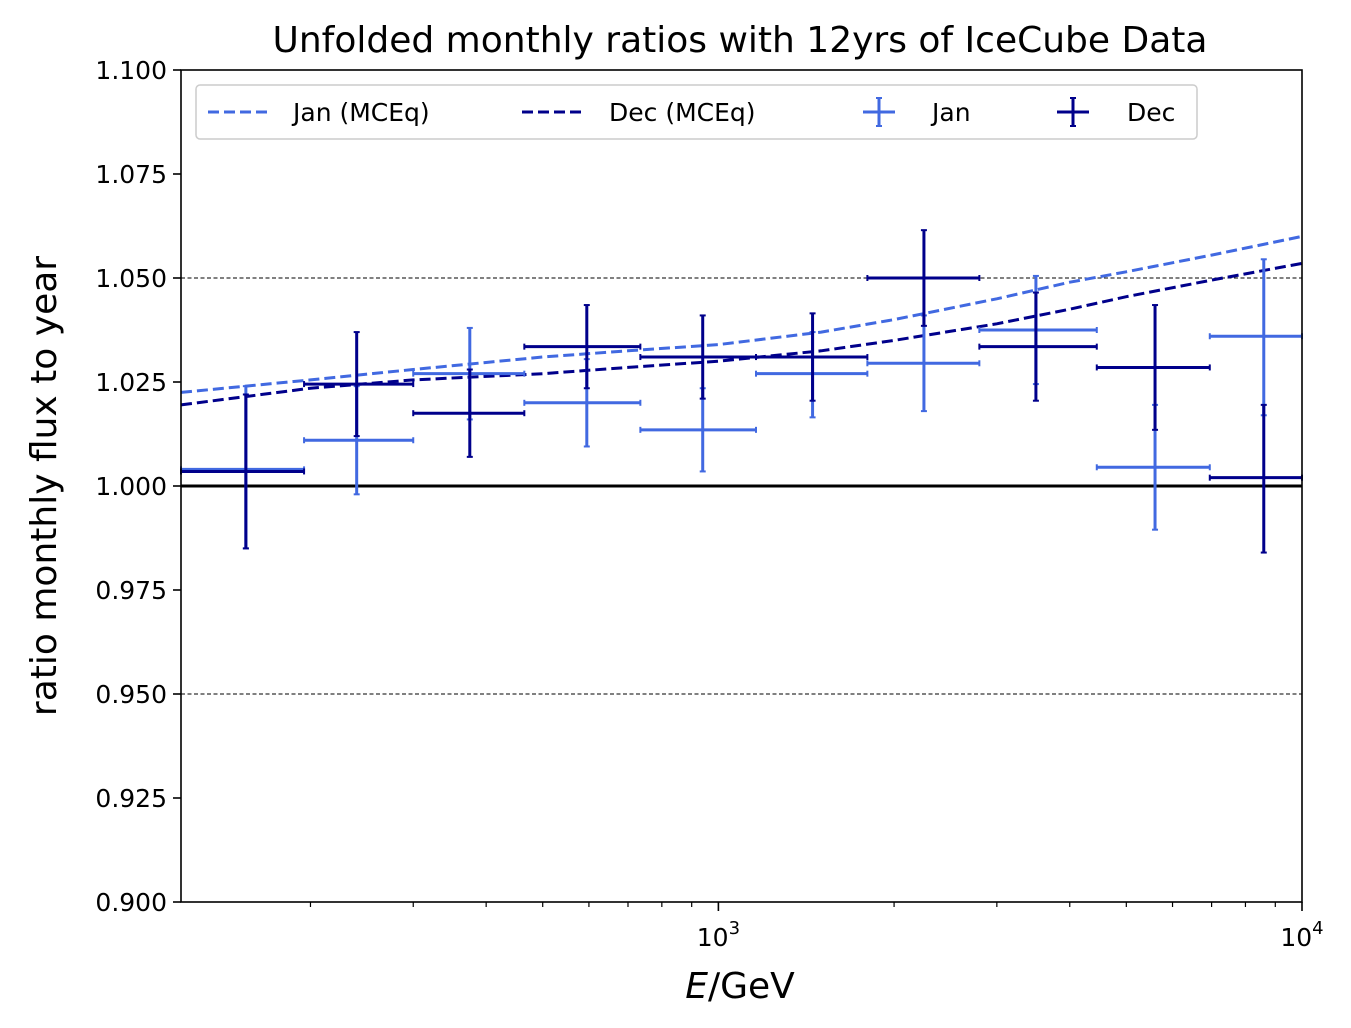 The image size is (1351, 1028). Describe the element at coordinates (917, 112) in the screenshot. I see `legend-entry-jan: Jan` at that location.